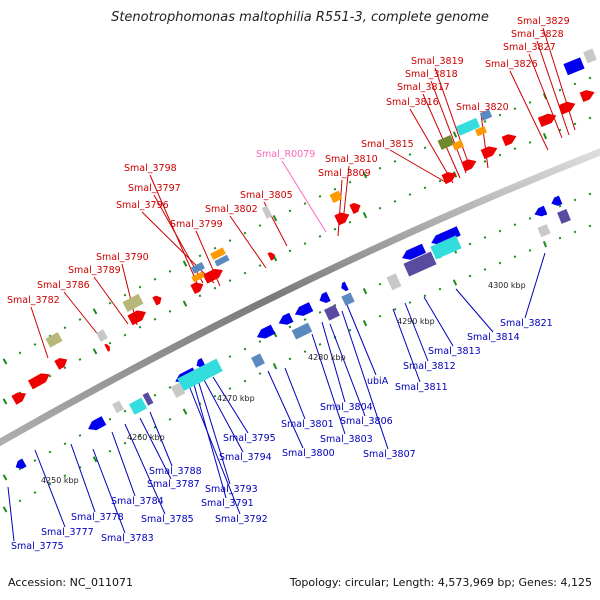 The image size is (600, 600). What do you see at coordinates (67, 532) in the screenshot?
I see `gene-label-smal-3777: Smal_3777` at bounding box center [67, 532].